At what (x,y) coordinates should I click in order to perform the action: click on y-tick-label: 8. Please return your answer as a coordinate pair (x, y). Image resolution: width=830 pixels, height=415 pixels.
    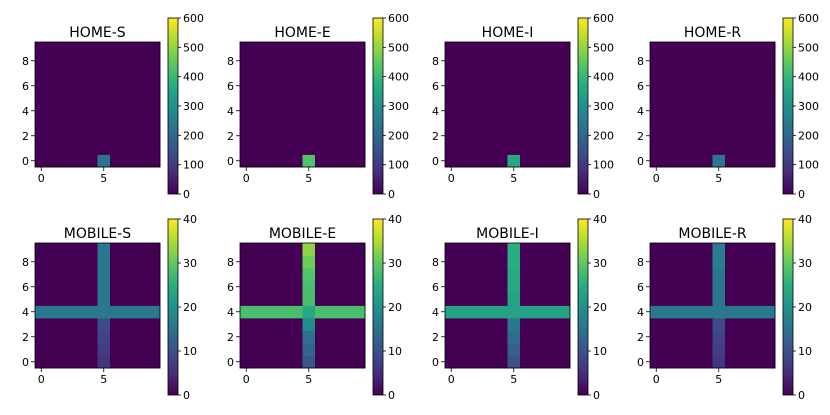
    Looking at the image, I should click on (230, 262).